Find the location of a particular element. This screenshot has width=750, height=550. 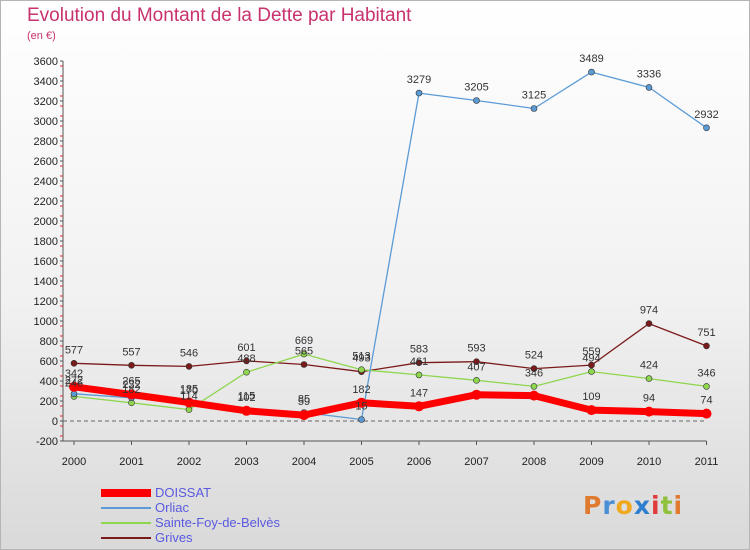

legend-label: DOISSAT is located at coordinates (183, 492).